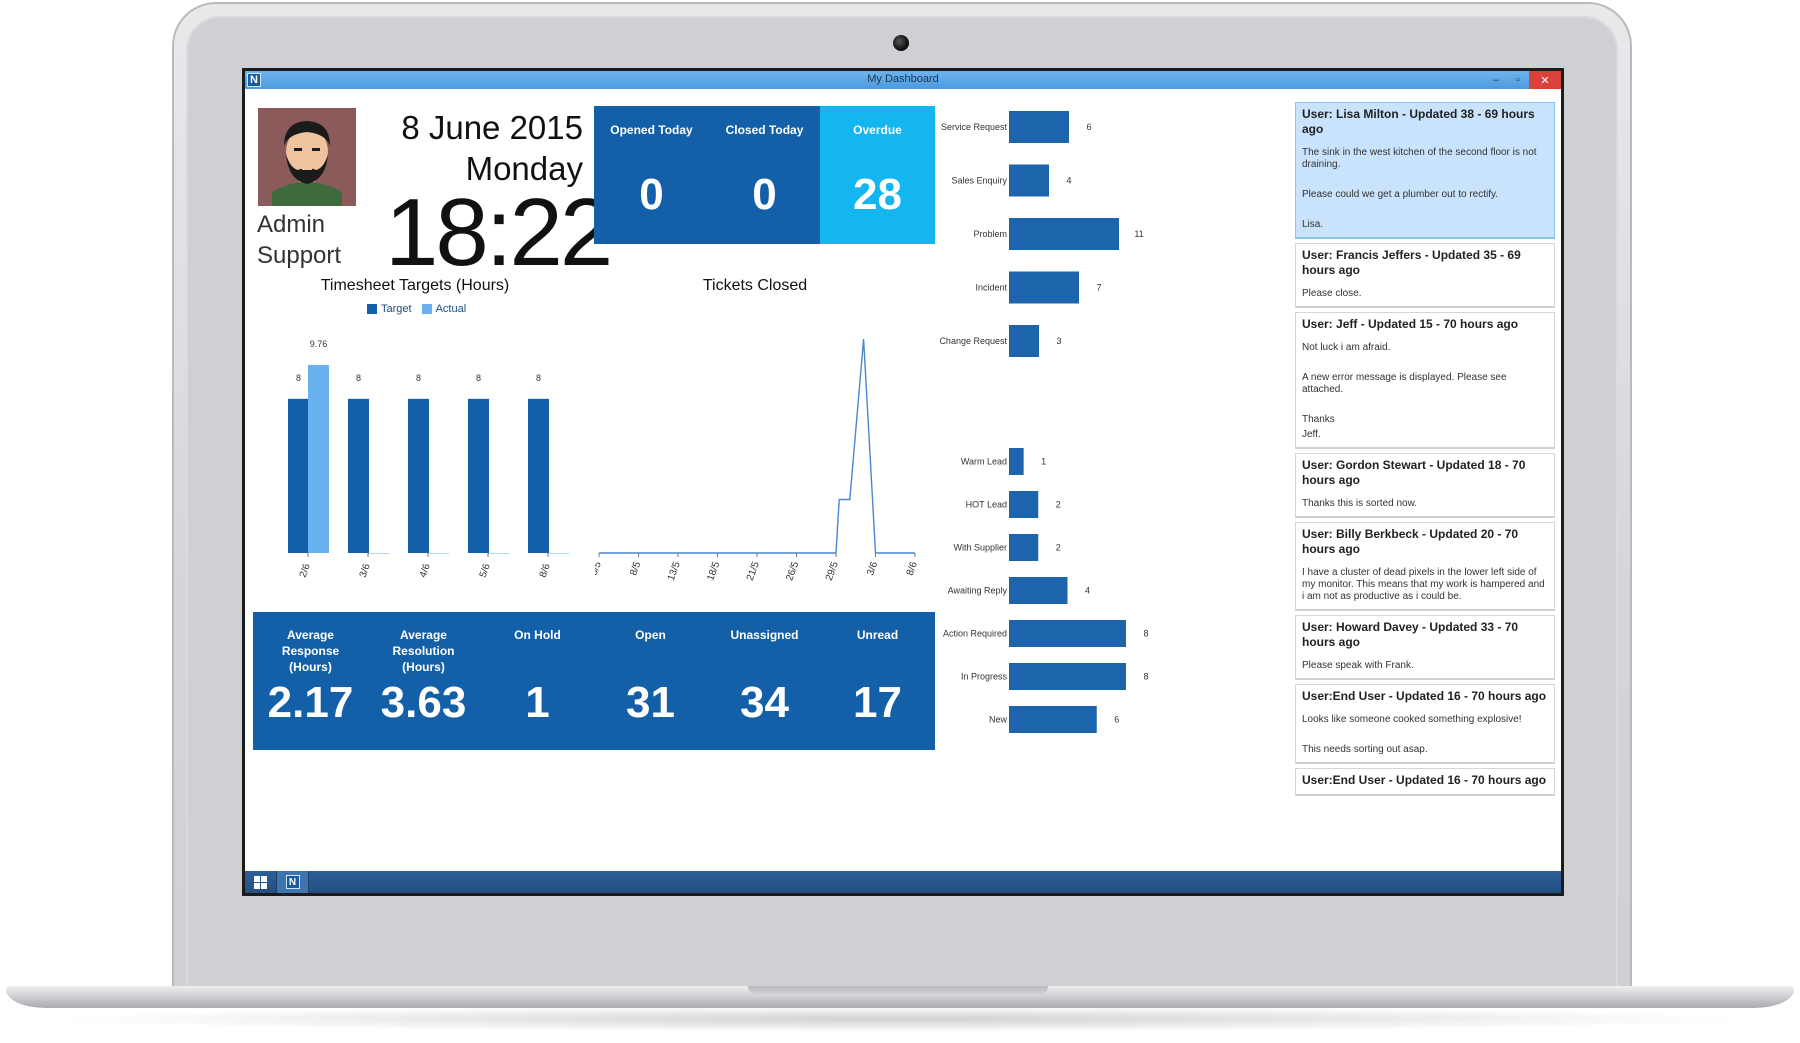 This screenshot has width=1800, height=1043. I want to click on user-name: Admin Support, so click(327, 240).